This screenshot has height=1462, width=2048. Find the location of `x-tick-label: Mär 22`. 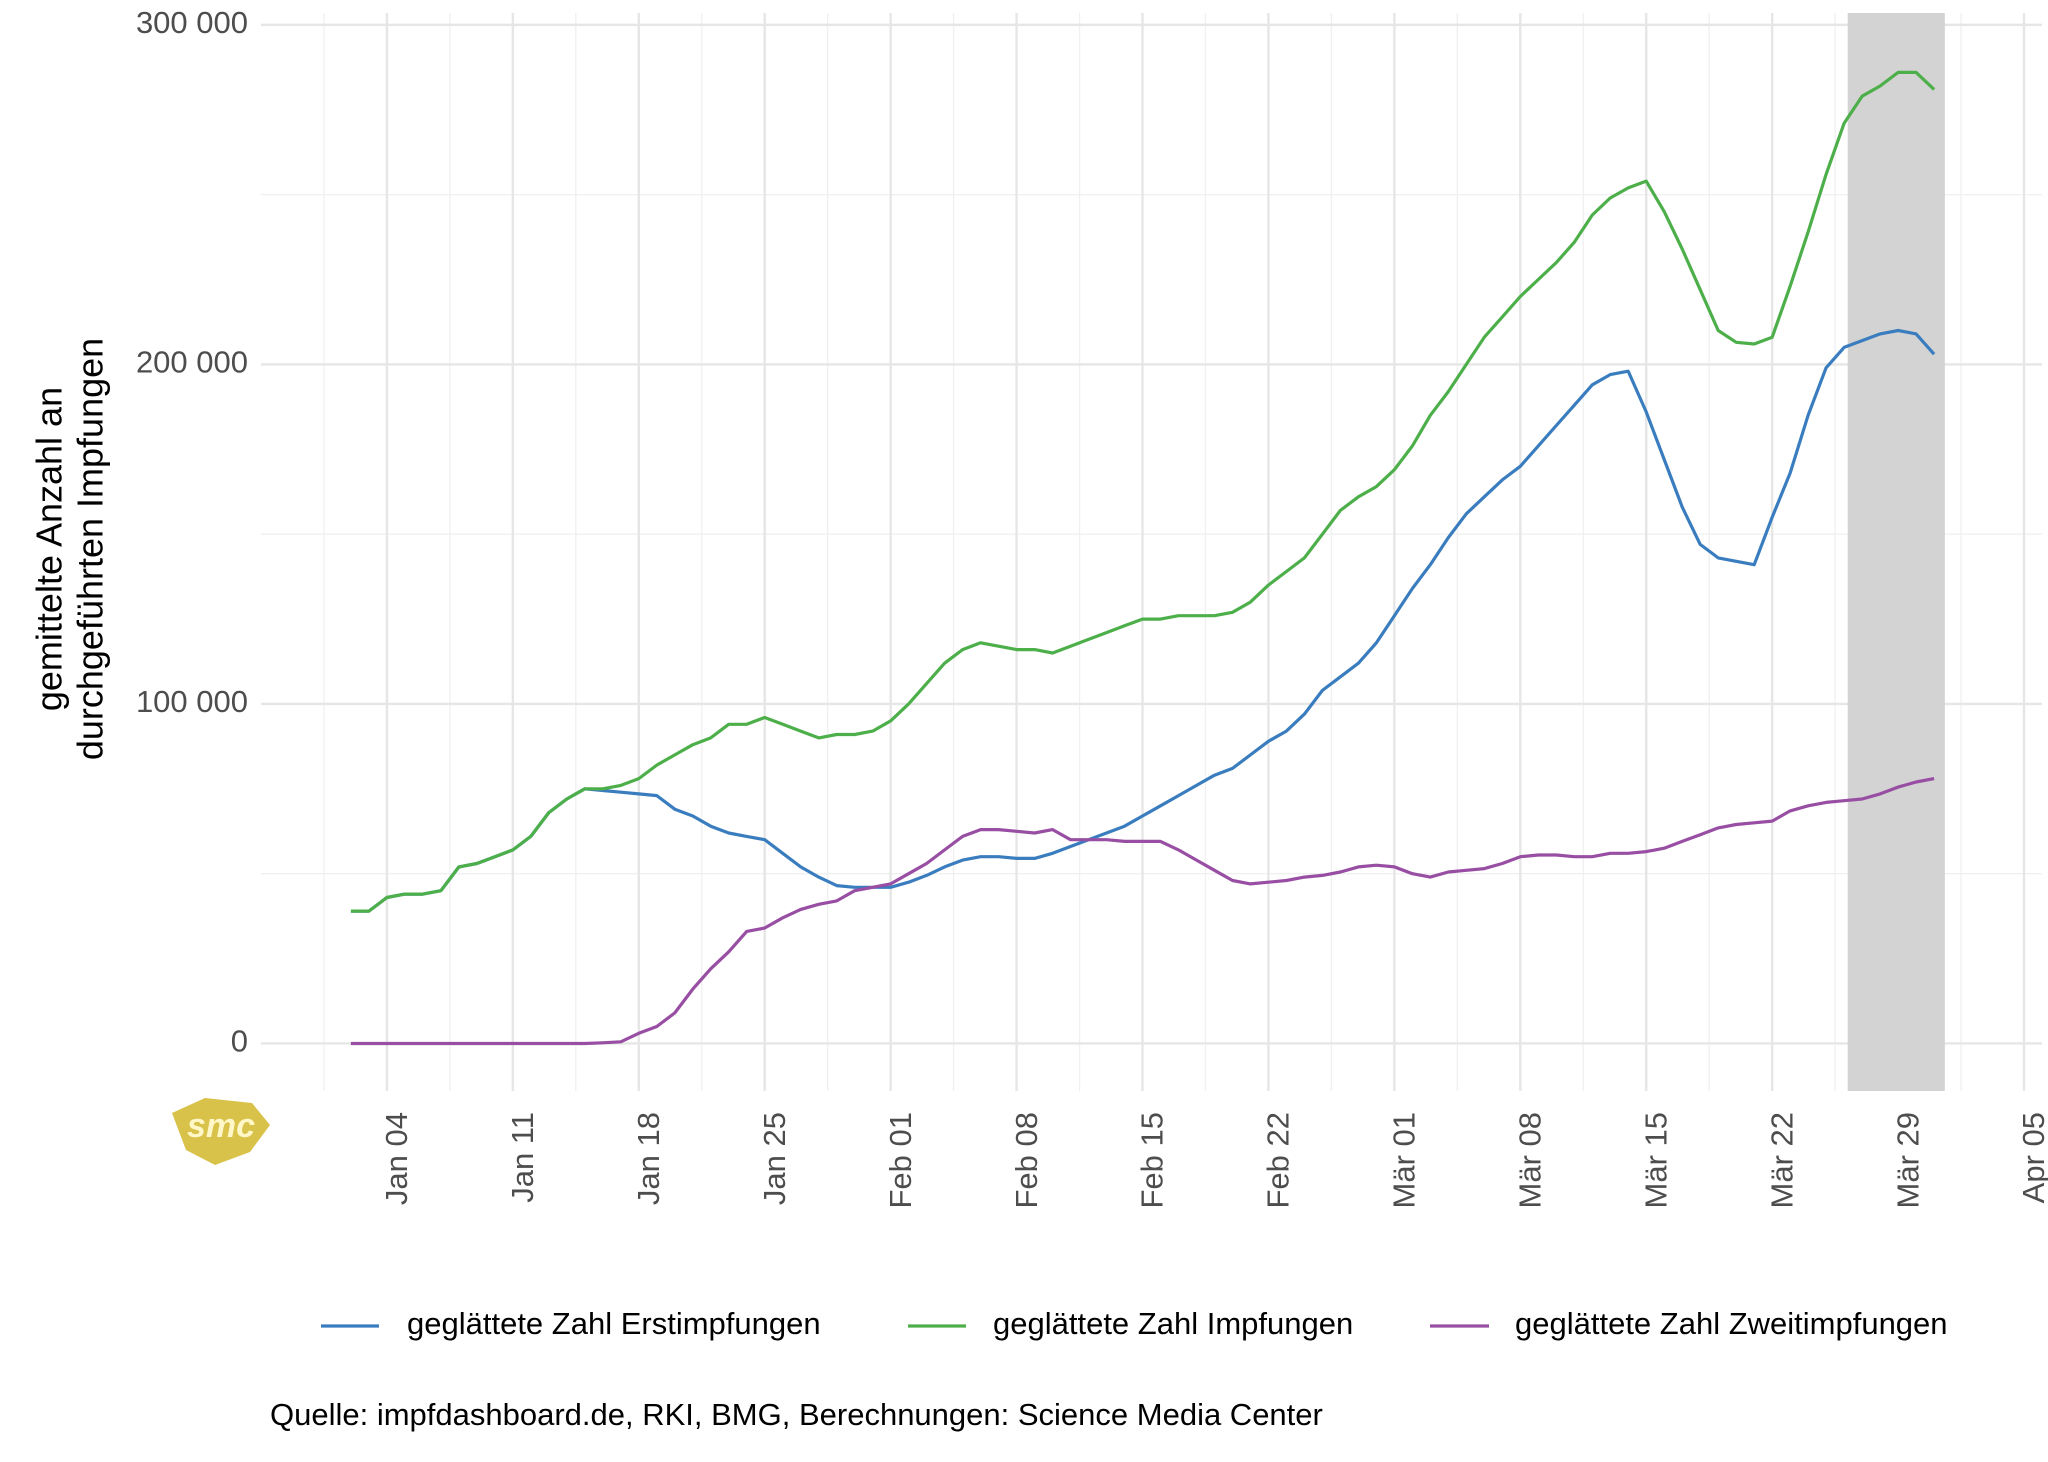

x-tick-label: Mär 22 is located at coordinates (1781, 1160).